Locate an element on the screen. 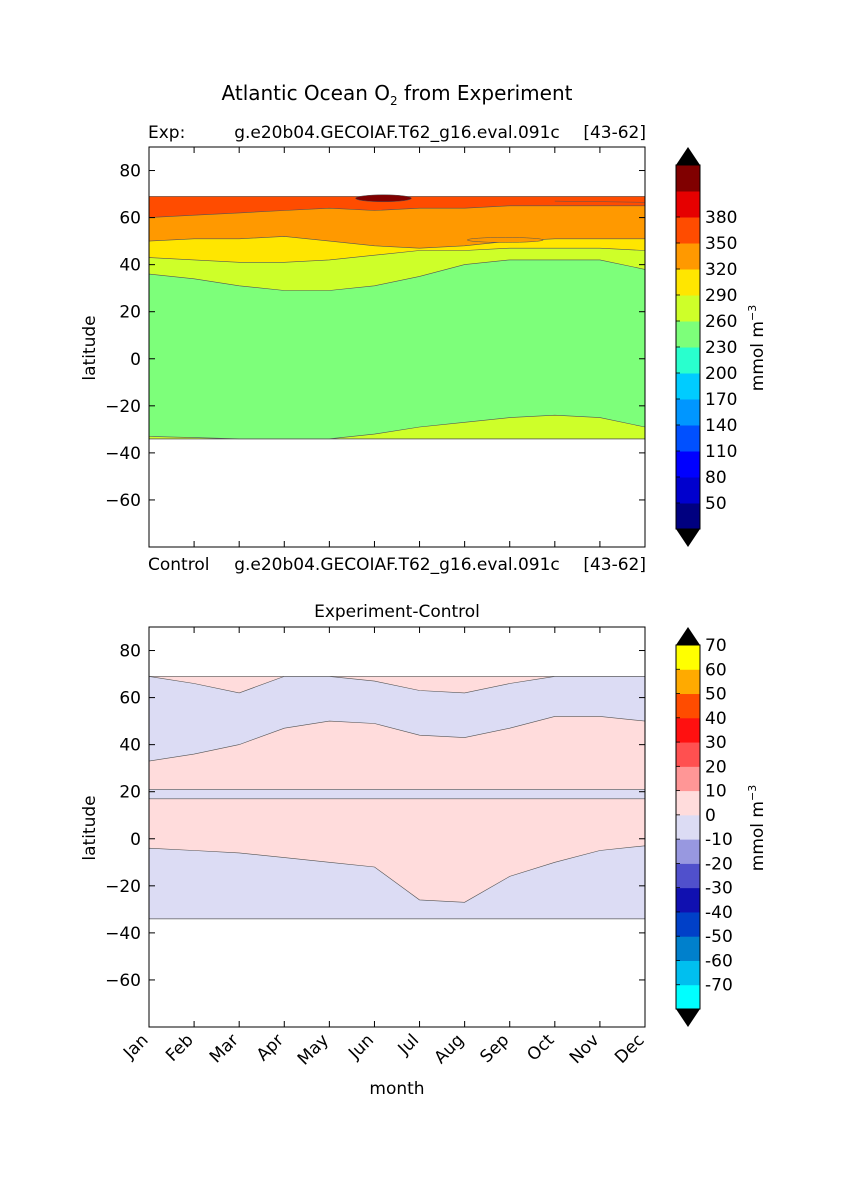 The image size is (849, 1179). difference-title: Experiment-Control is located at coordinates (397, 612).